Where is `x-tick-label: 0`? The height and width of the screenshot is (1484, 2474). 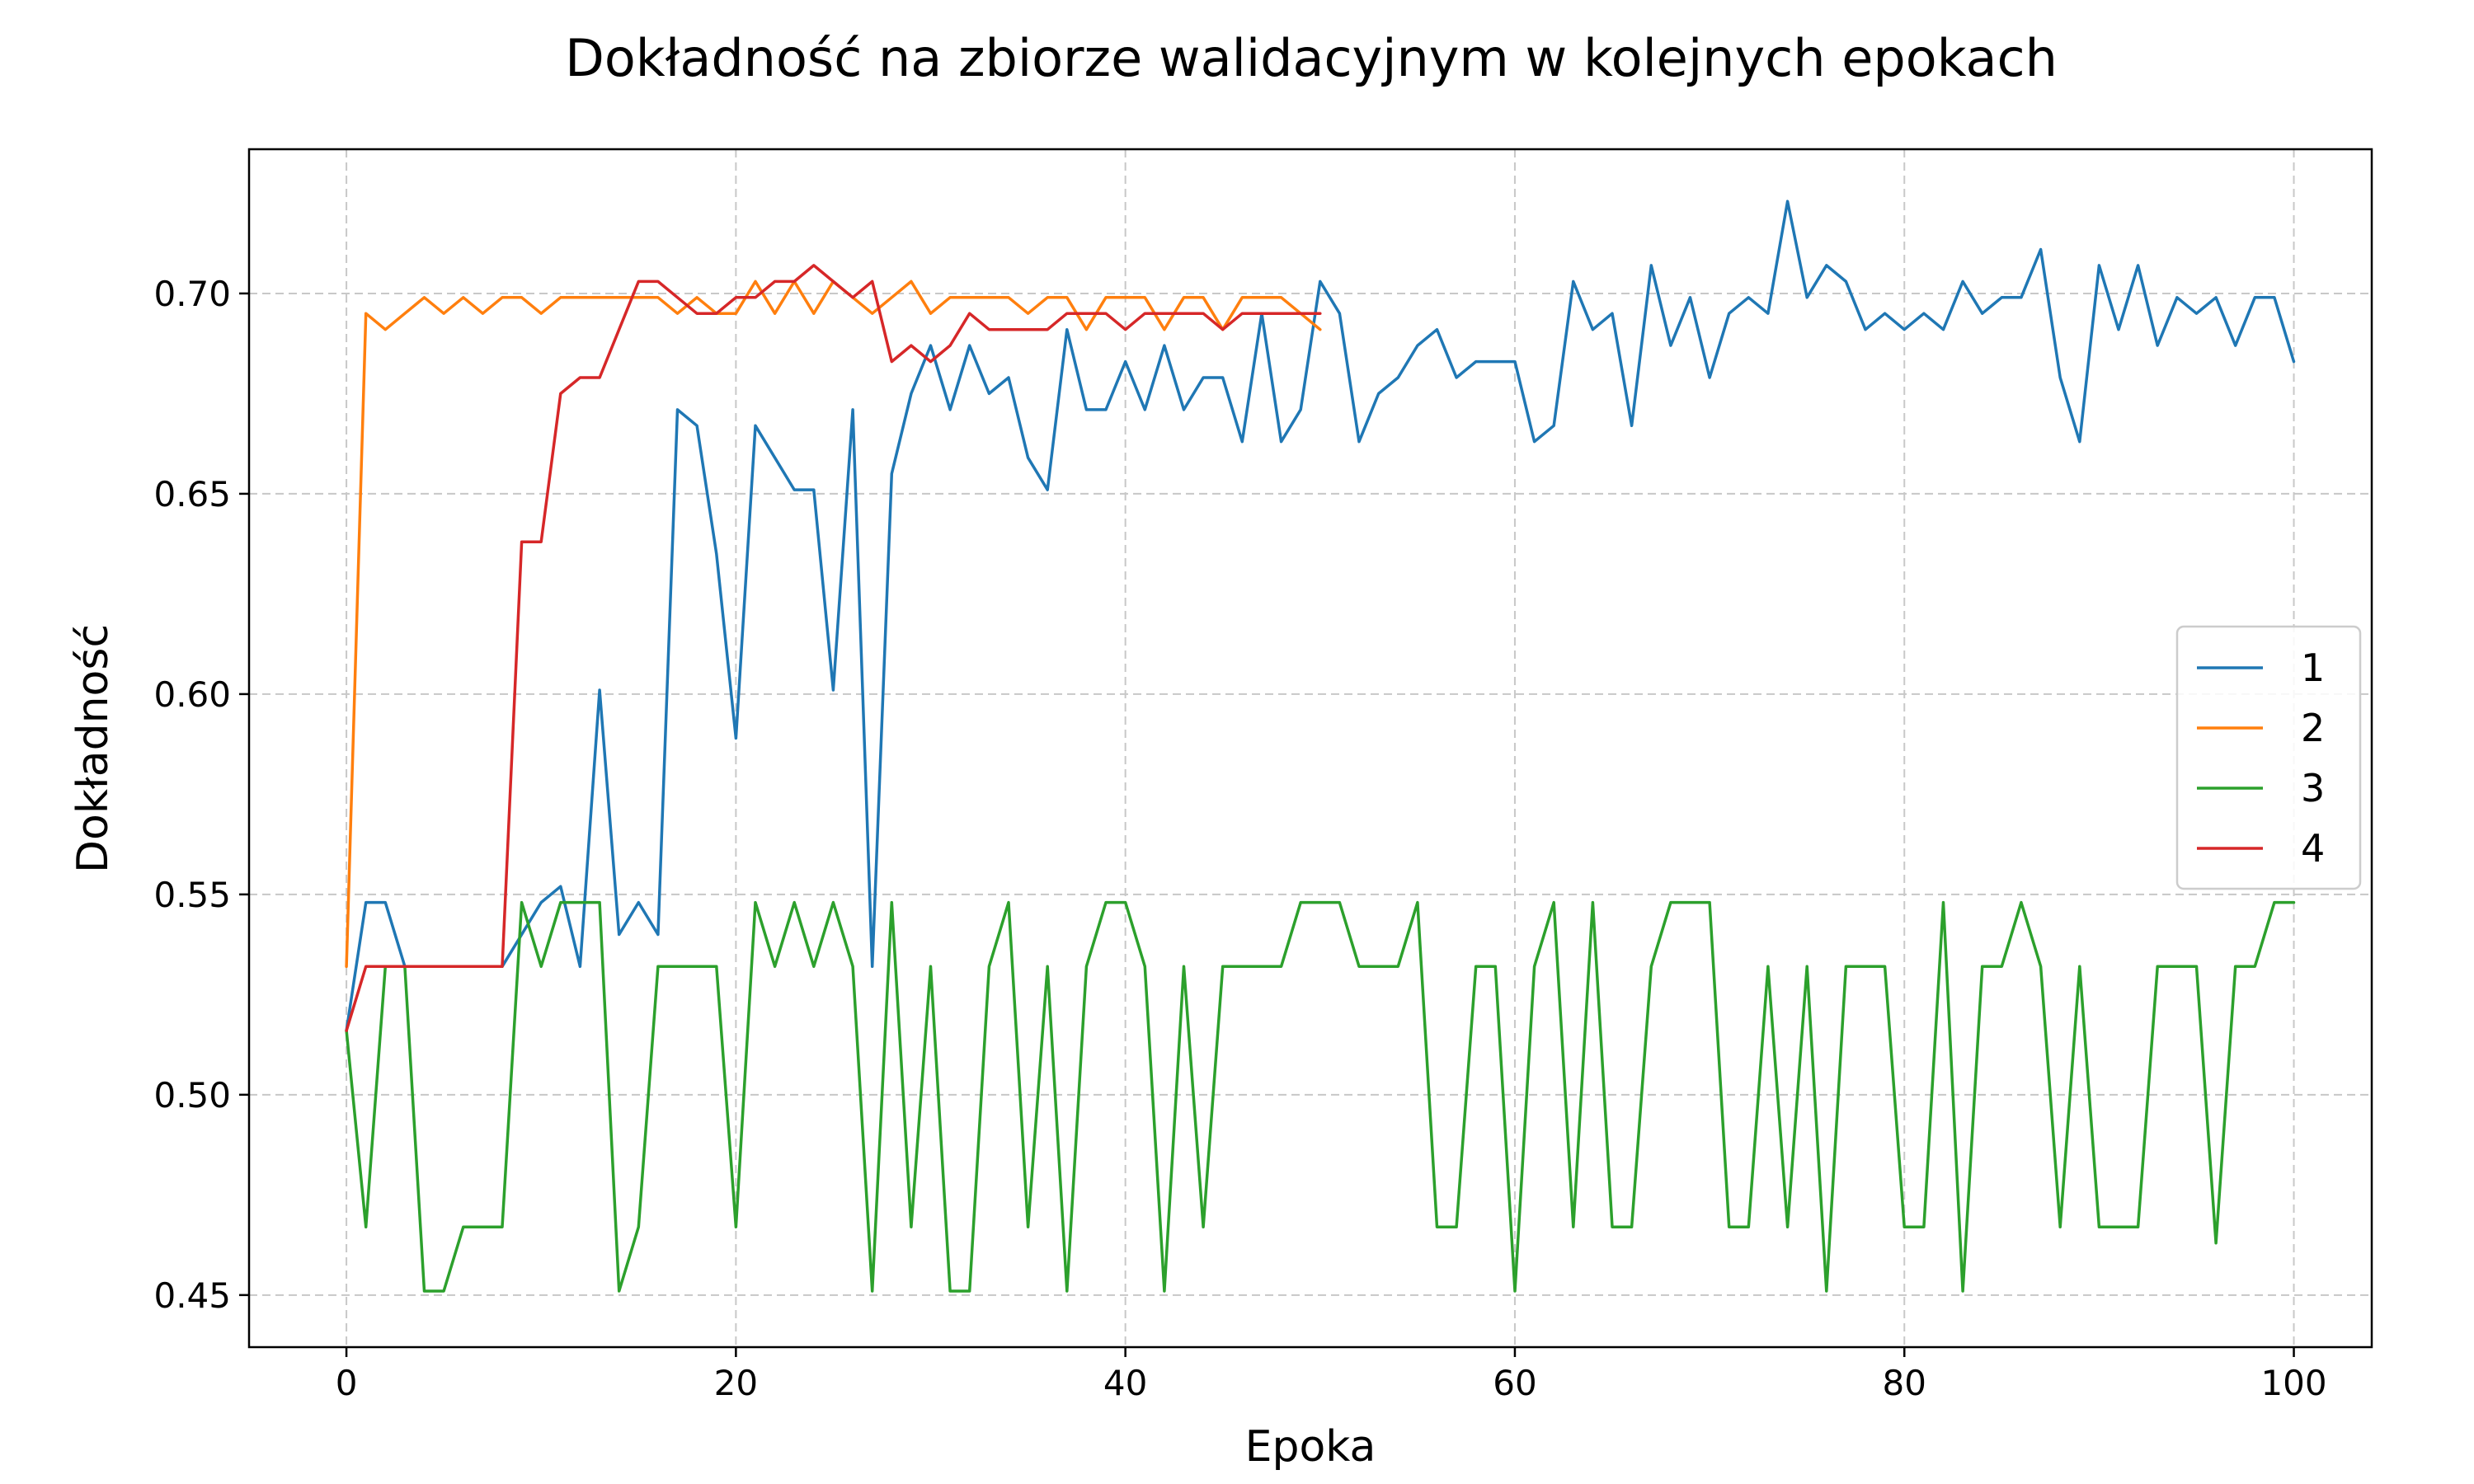 x-tick-label: 0 is located at coordinates (347, 1383).